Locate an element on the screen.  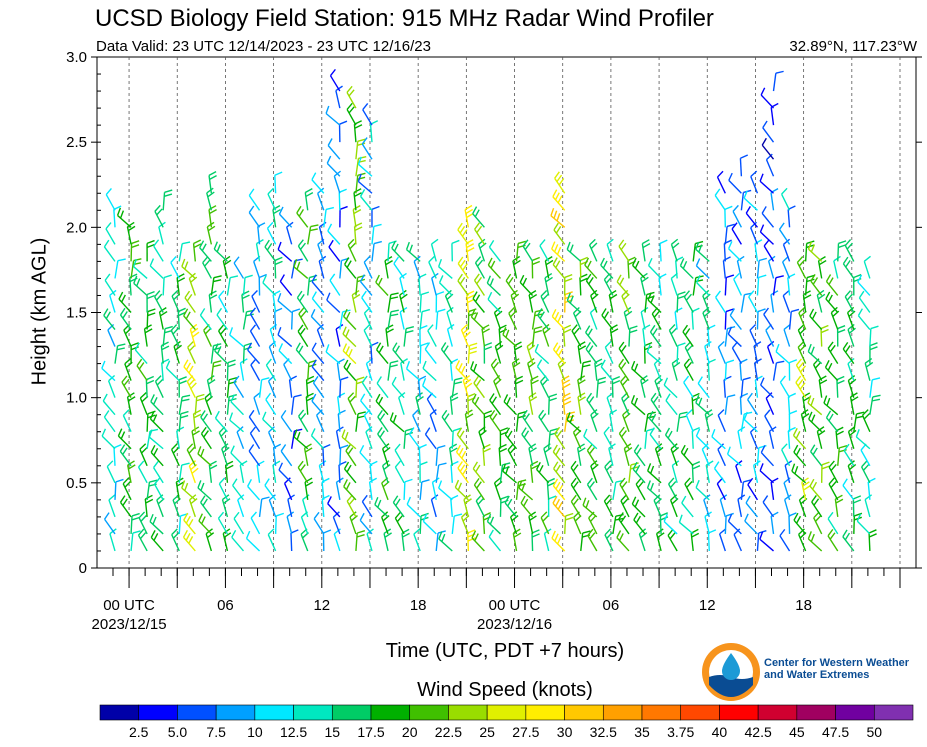
x-tick-label: 18 is located at coordinates (418, 605).